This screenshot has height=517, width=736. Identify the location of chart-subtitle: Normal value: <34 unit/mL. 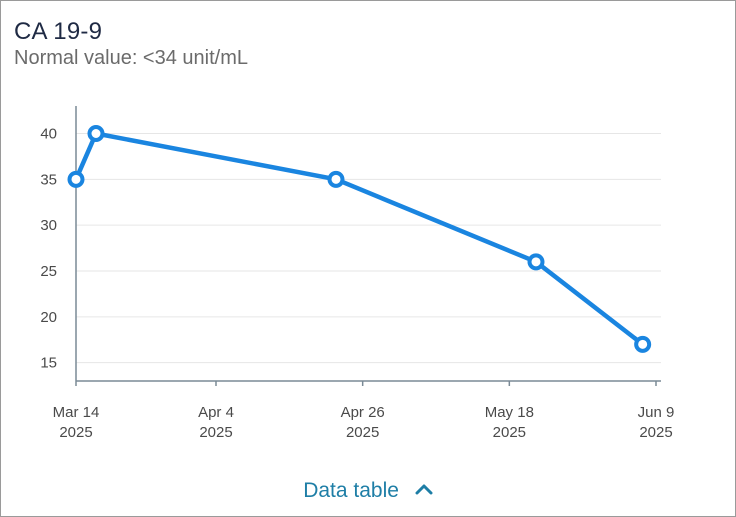
(131, 58).